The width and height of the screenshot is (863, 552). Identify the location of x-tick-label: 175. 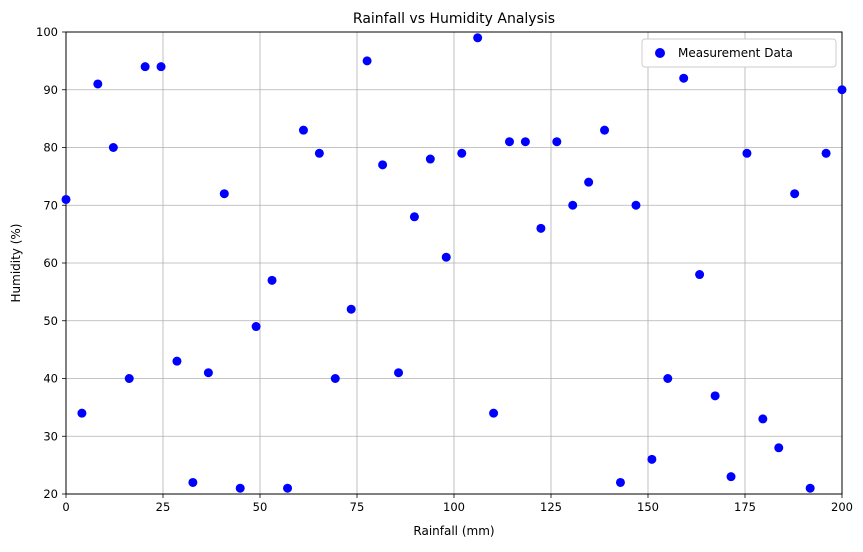
(745, 507).